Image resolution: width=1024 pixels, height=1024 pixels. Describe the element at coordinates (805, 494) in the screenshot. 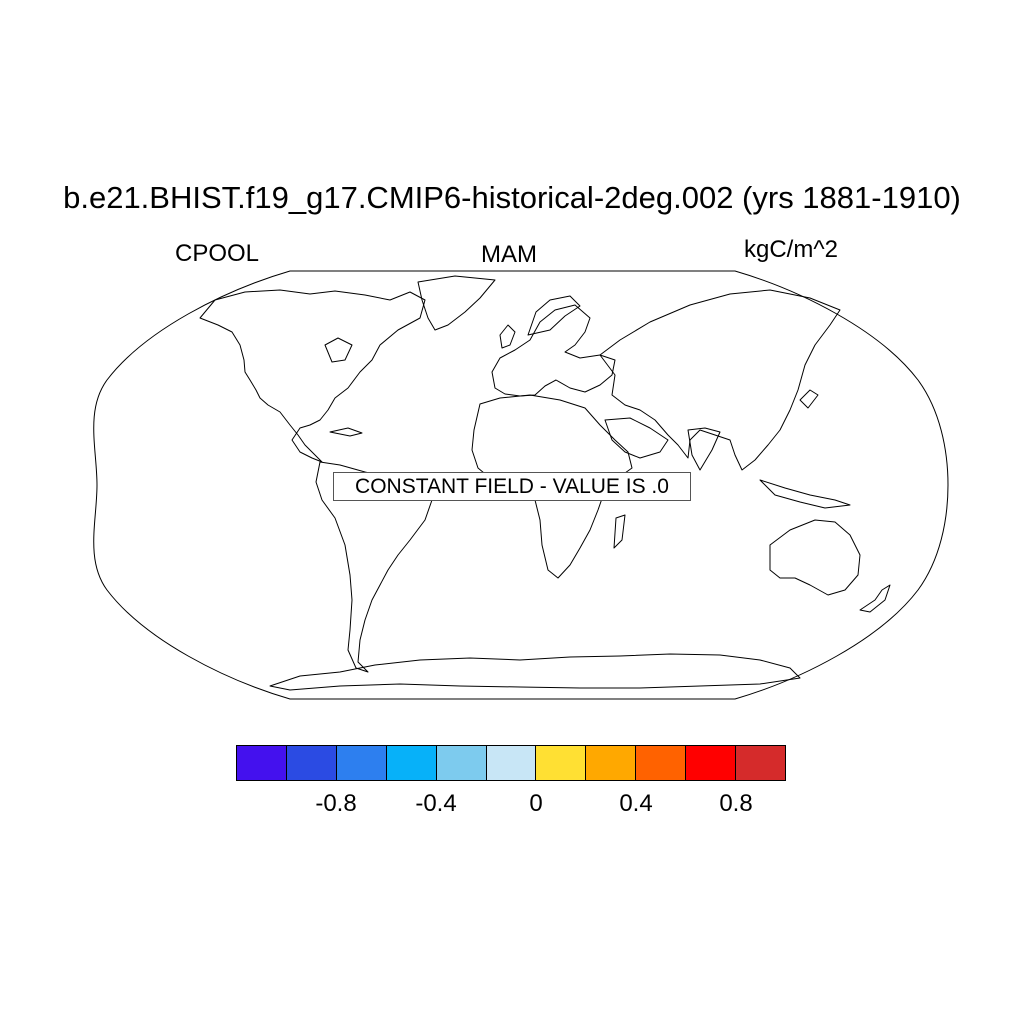

I see `coast-indonesia` at that location.